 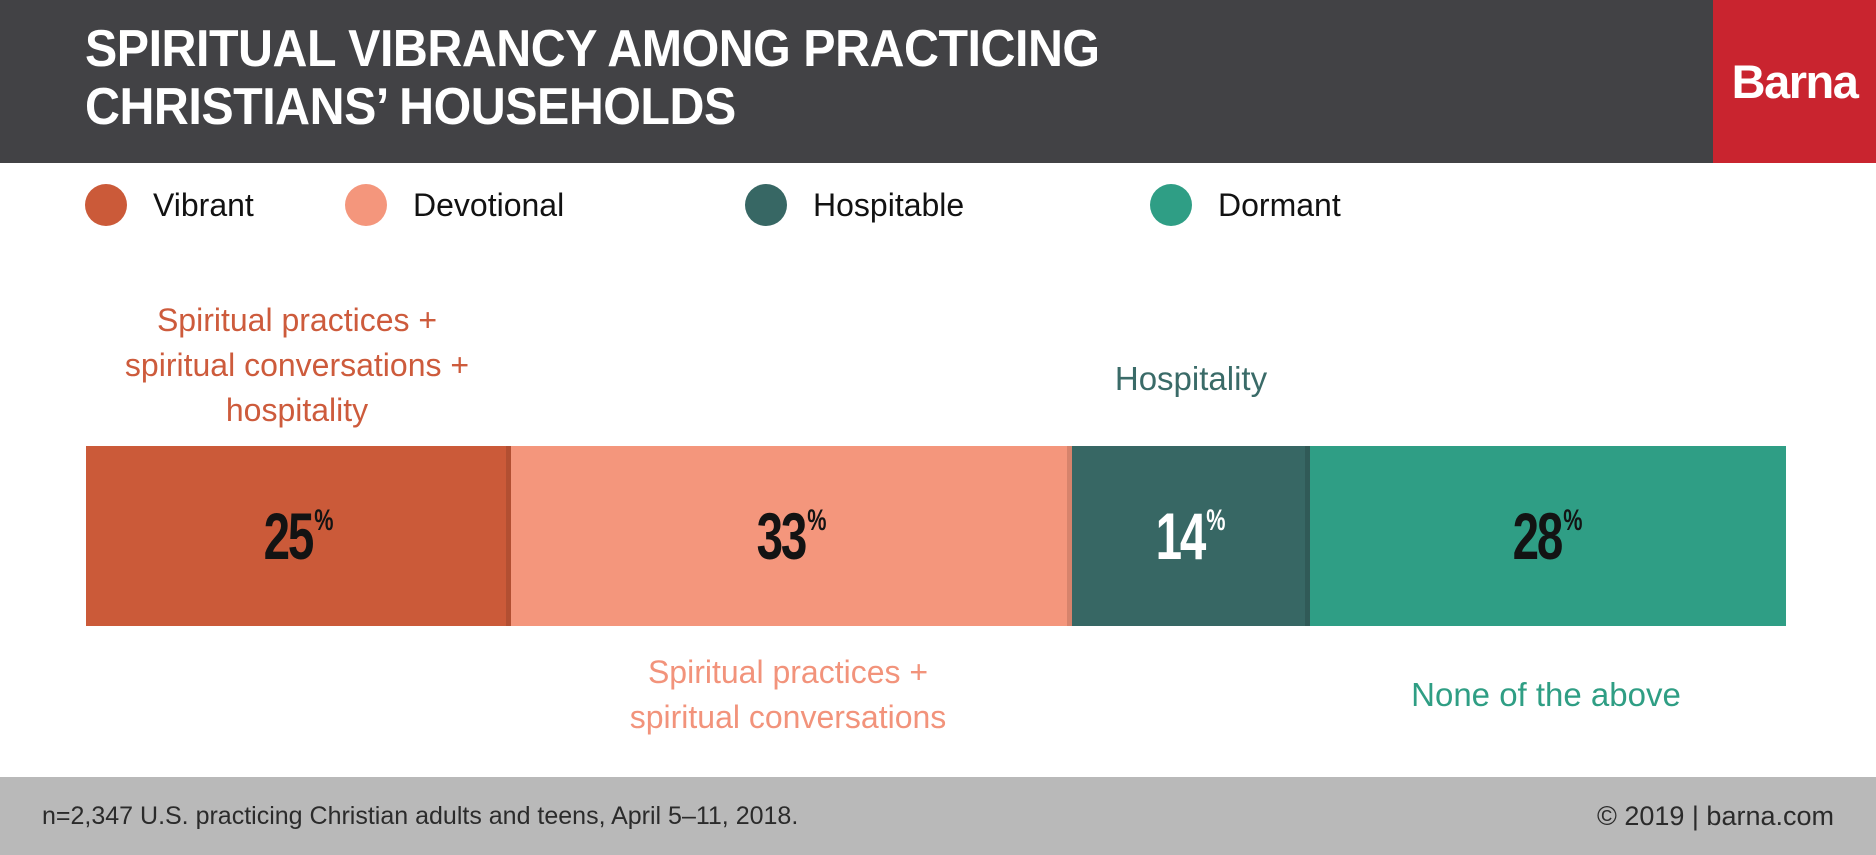 What do you see at coordinates (788, 717) in the screenshot?
I see `annotation-line: spiritual conversations` at bounding box center [788, 717].